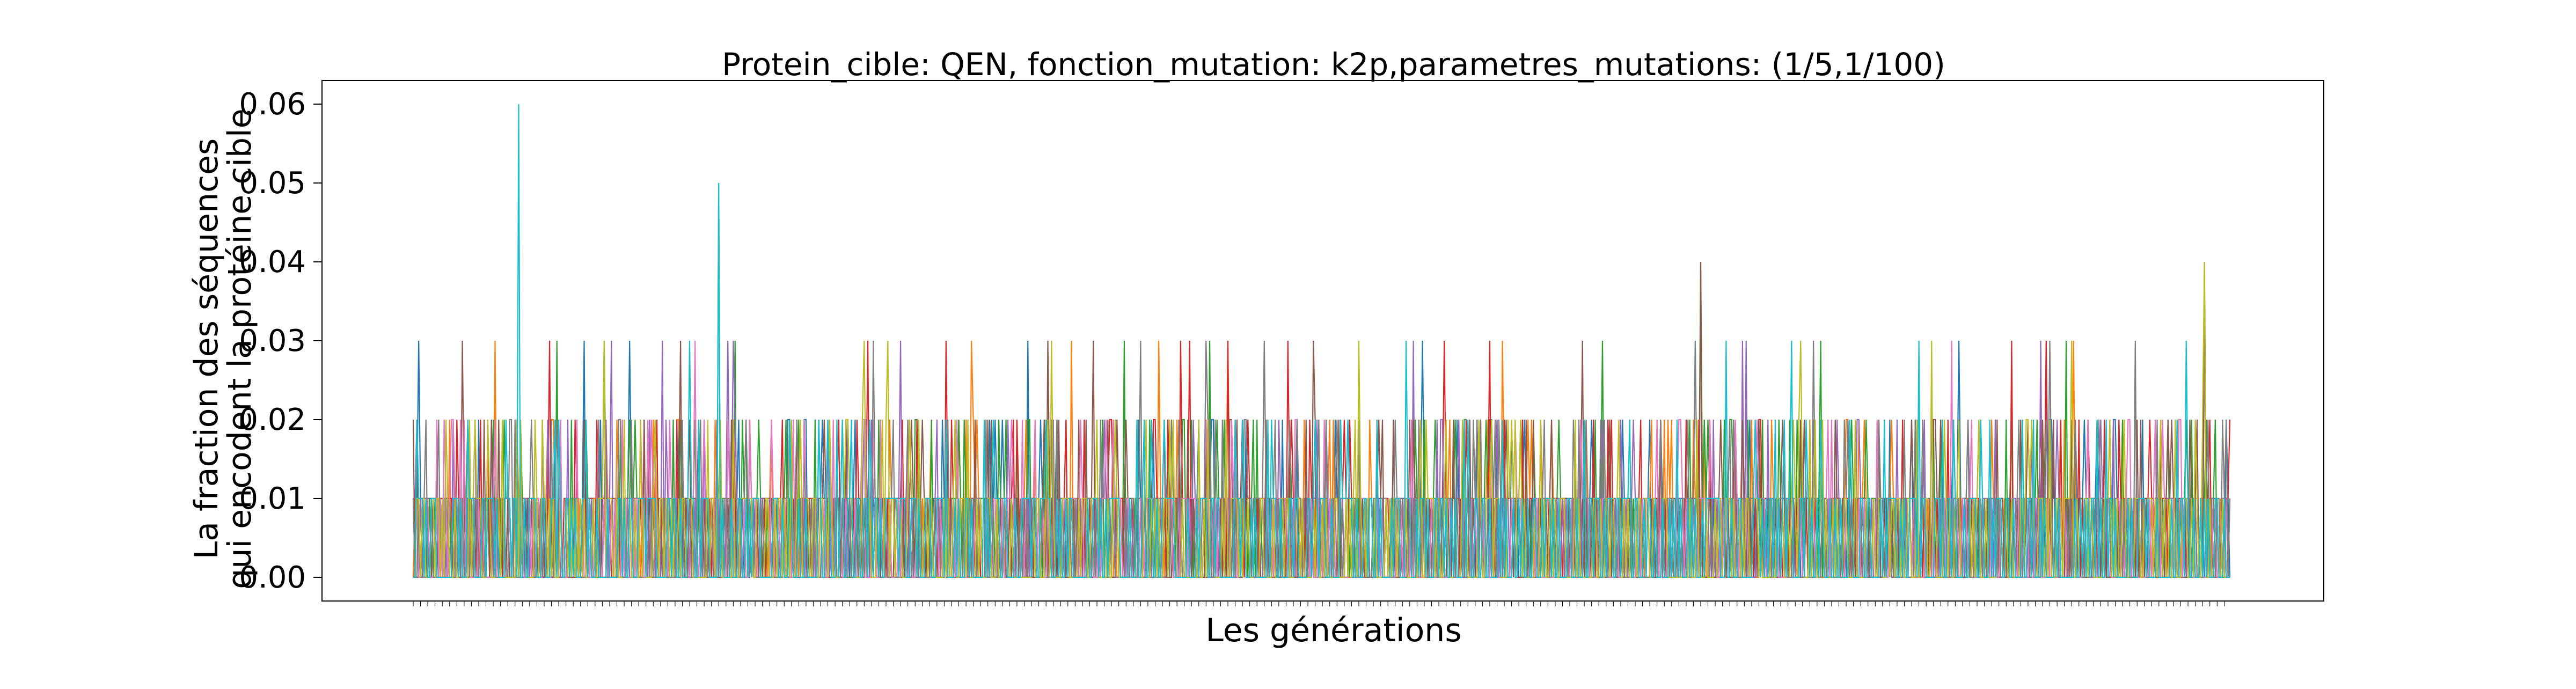  I want to click on y-tick-label: 0.06, so click(272, 104).